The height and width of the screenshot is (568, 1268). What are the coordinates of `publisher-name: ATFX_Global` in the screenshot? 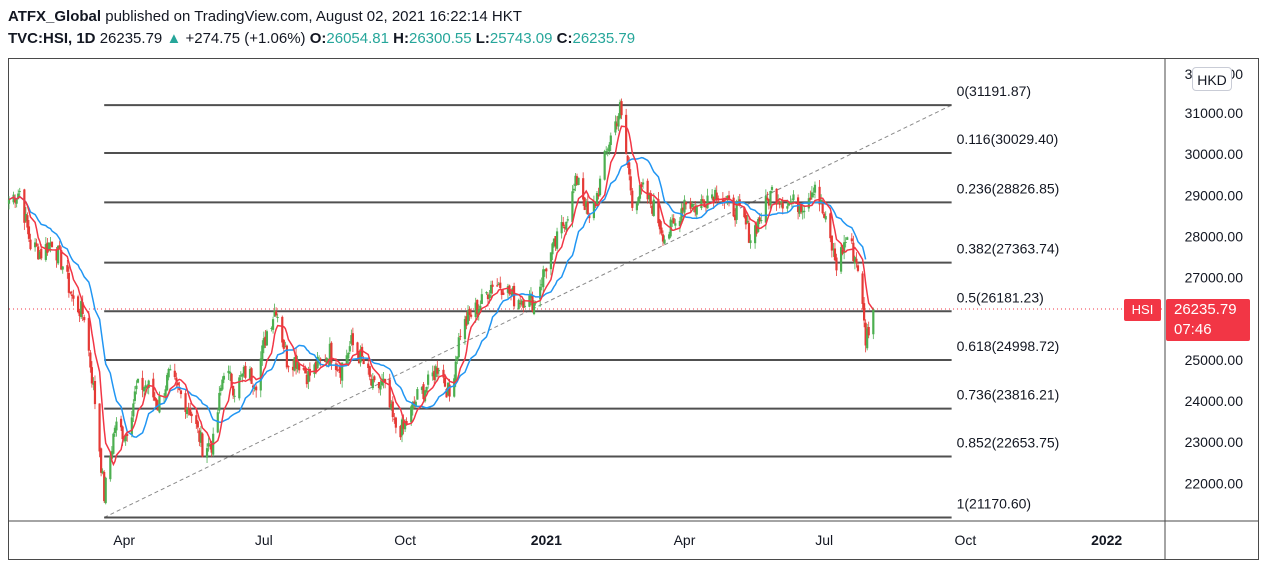 It's located at (55, 16).